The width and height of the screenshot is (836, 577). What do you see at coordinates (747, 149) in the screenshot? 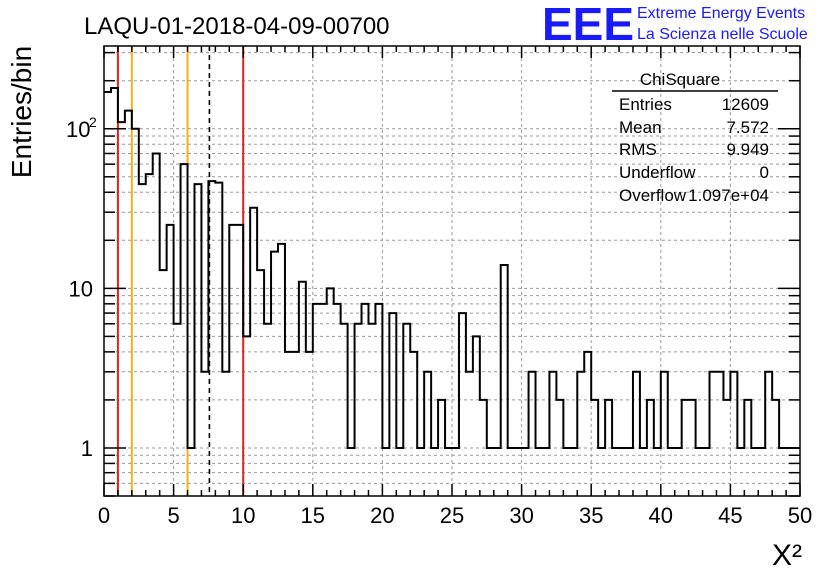
I see `stats-value-rms: 9.949` at bounding box center [747, 149].